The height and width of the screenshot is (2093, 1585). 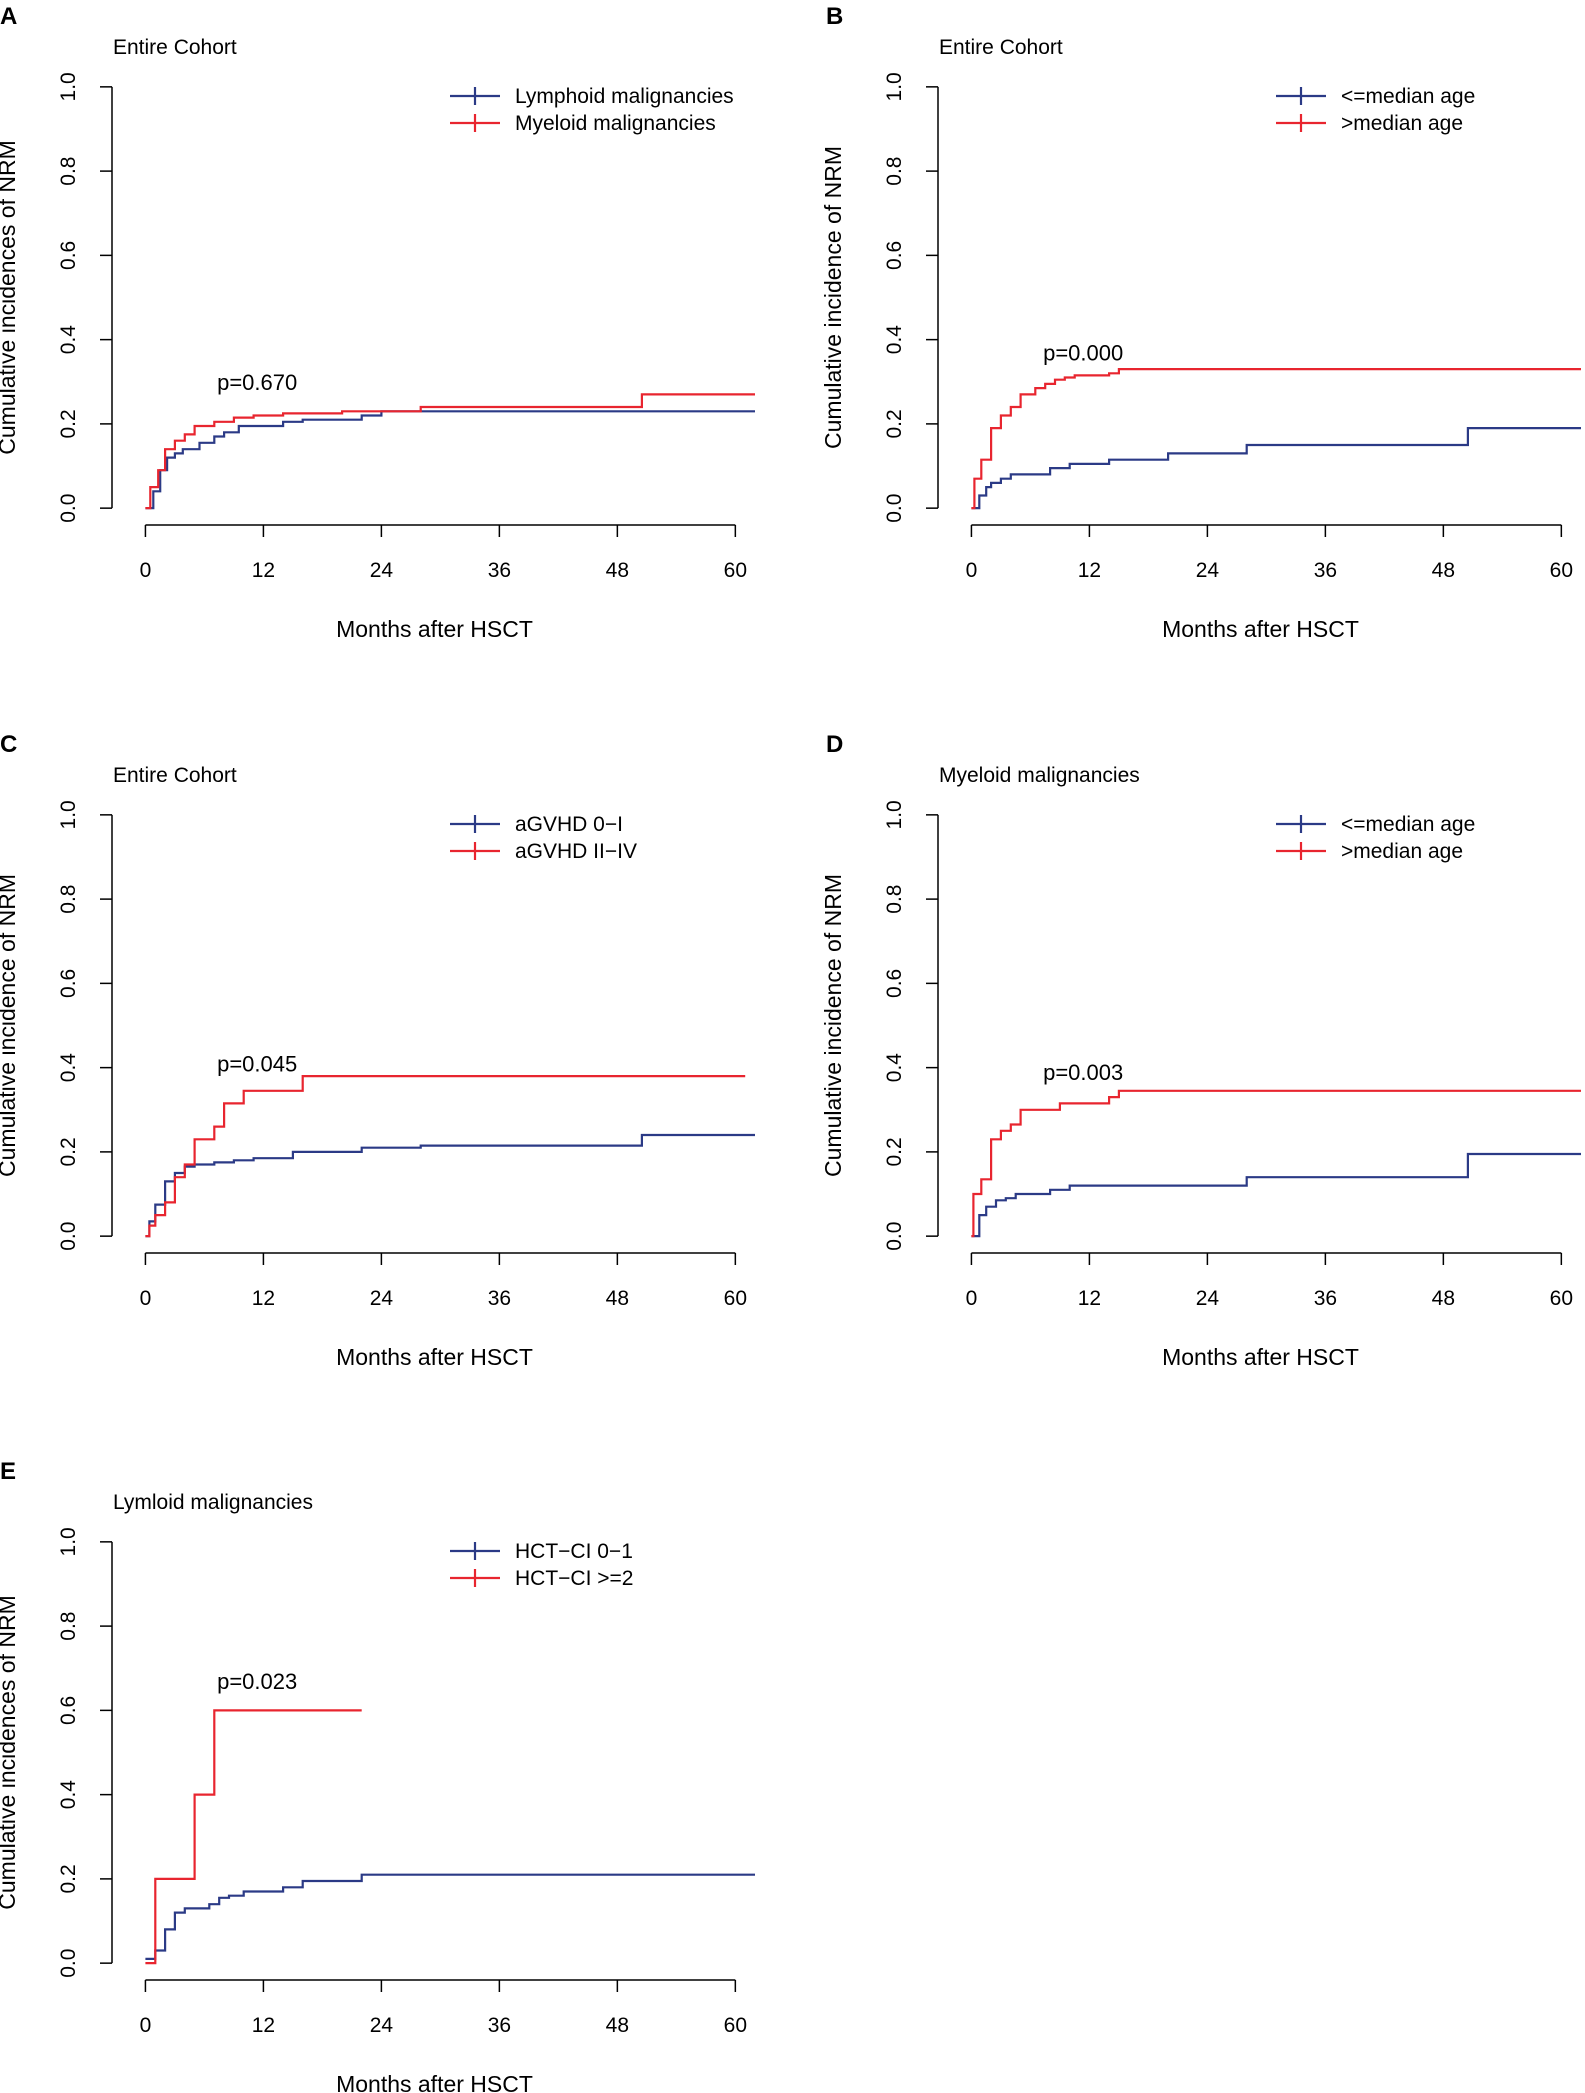 What do you see at coordinates (615, 123) in the screenshot?
I see `legend-label: Myeloid malignancies` at bounding box center [615, 123].